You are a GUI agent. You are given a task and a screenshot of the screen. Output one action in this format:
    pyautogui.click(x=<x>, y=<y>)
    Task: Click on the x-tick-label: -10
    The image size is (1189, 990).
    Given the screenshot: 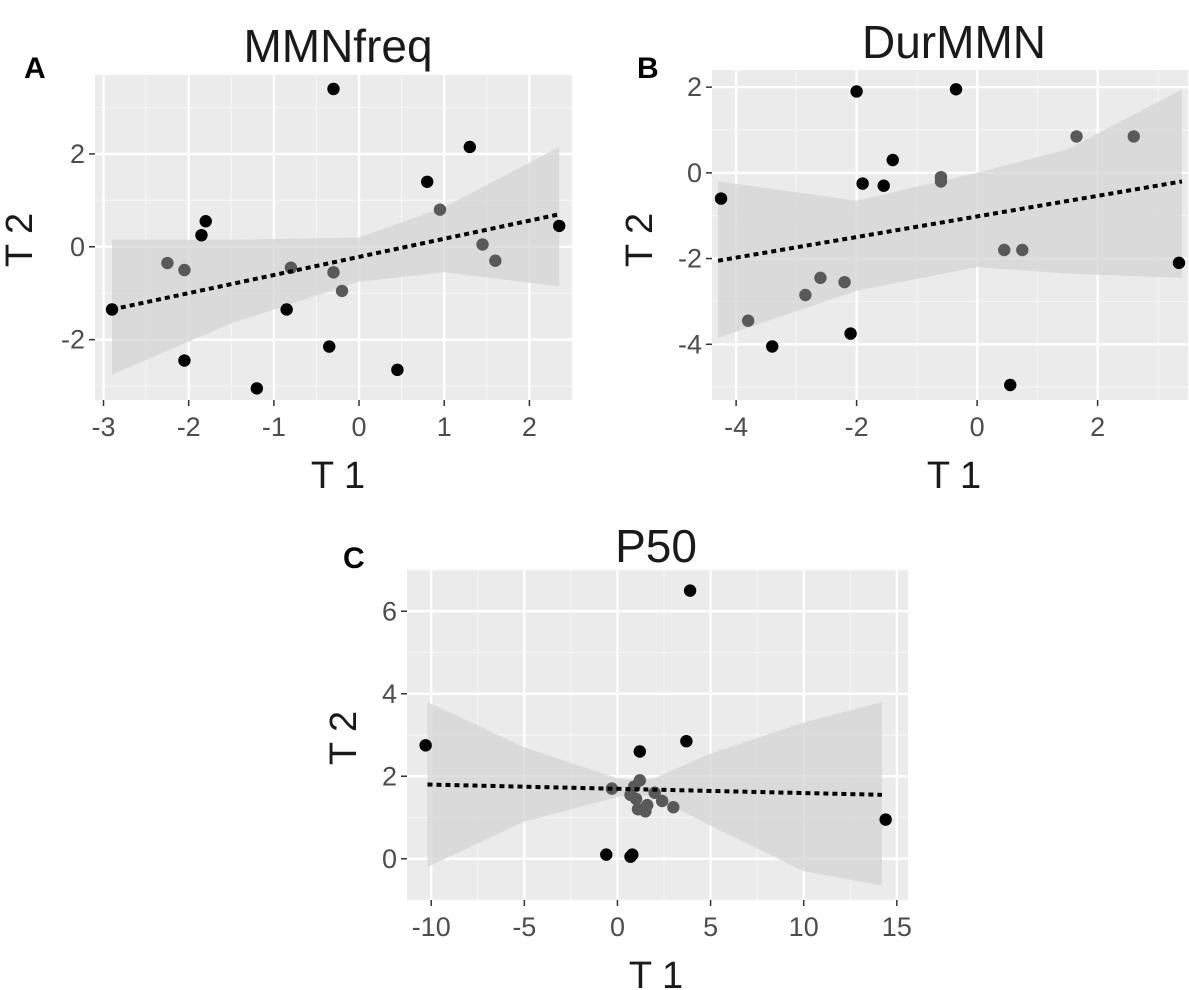 What is the action you would take?
    pyautogui.click(x=431, y=927)
    